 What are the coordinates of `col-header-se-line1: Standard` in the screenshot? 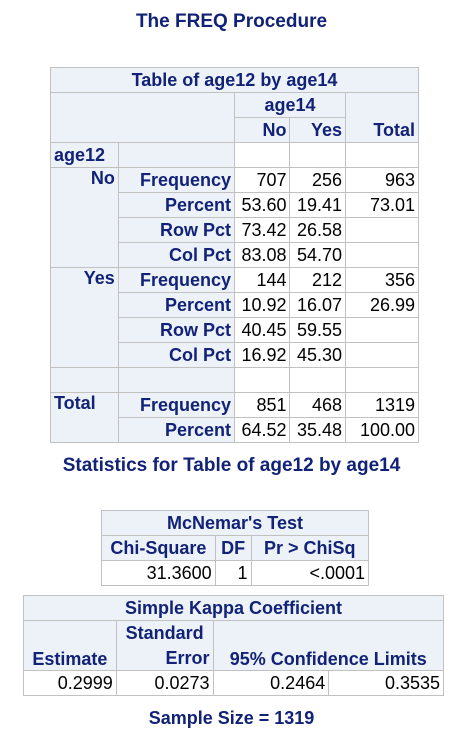 It's located at (164, 633).